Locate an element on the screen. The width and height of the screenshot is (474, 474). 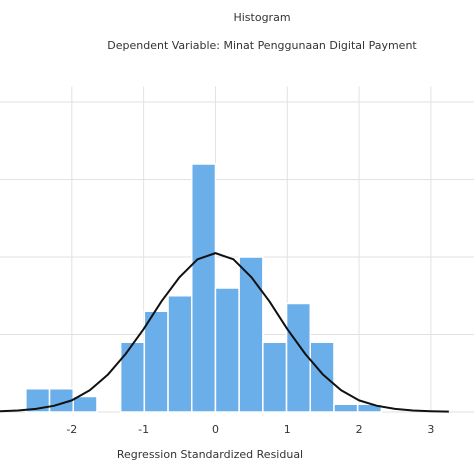
x-axis-label: Regression Standardized Residual is located at coordinates (210, 454).